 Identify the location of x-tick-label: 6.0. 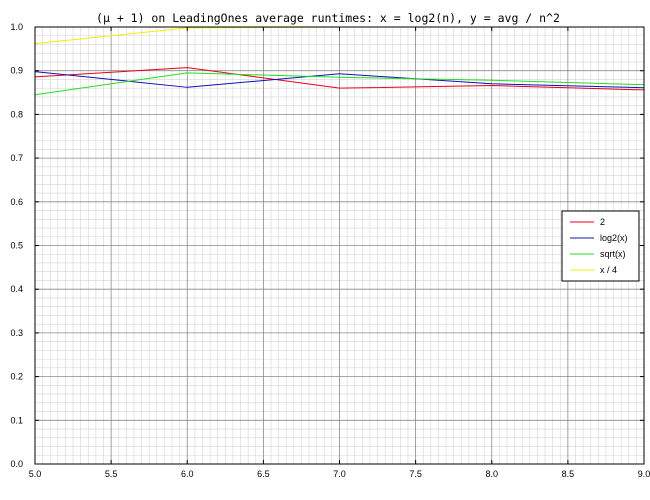
(187, 474).